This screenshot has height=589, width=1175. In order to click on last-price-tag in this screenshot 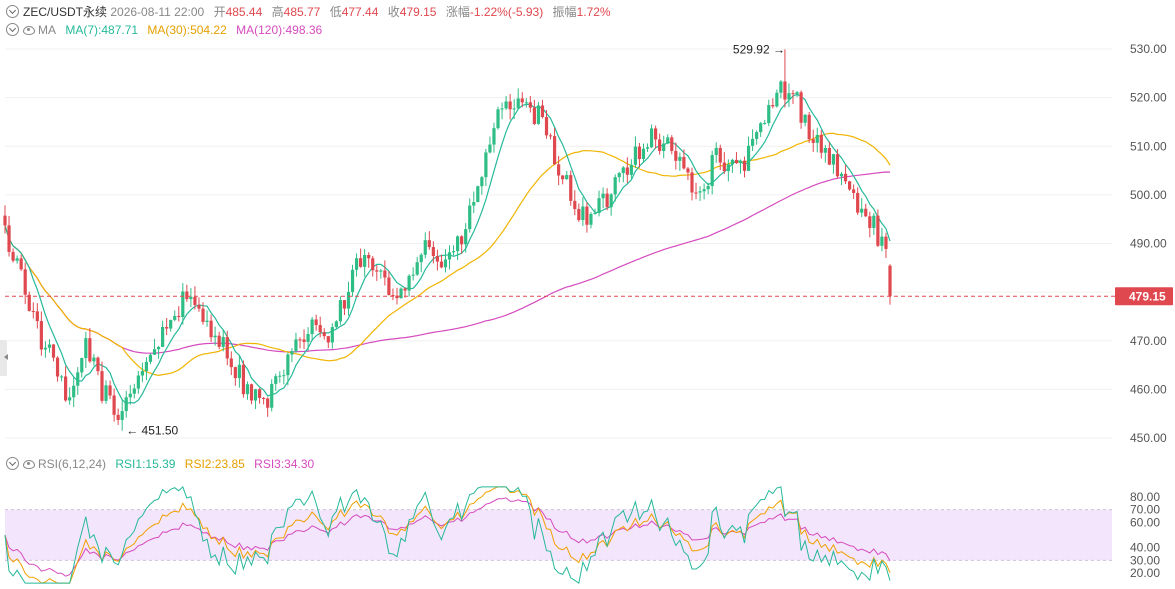, I will do `click(1144, 296)`.